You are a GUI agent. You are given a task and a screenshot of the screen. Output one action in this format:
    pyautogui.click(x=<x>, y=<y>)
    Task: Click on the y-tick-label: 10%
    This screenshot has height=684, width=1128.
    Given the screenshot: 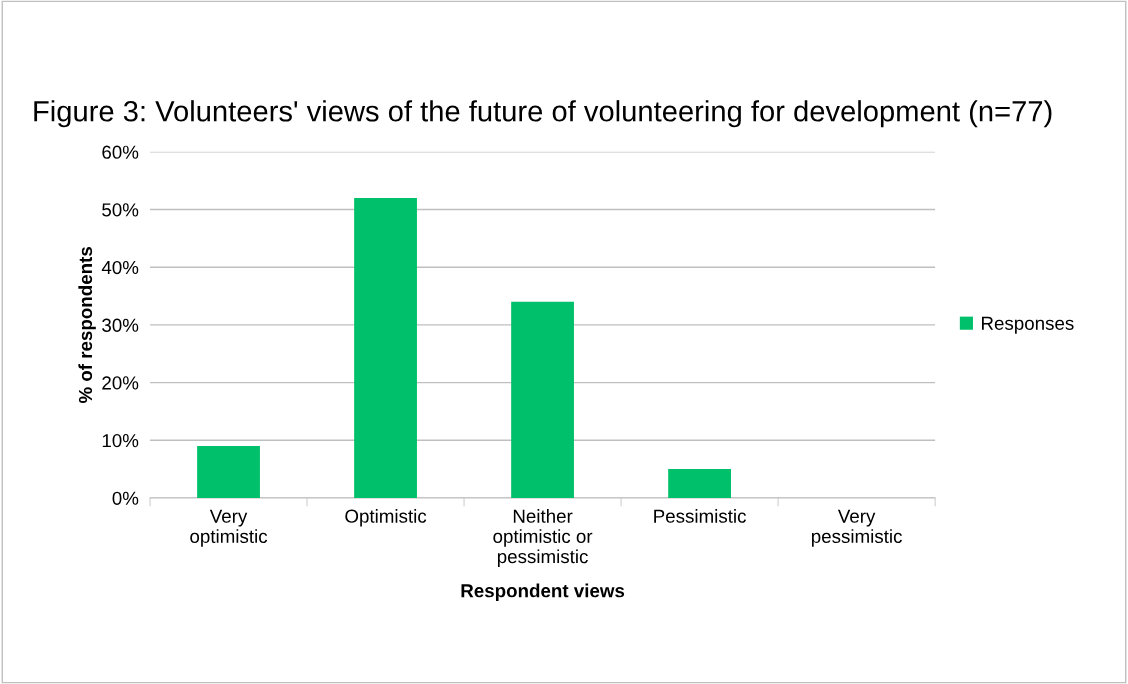 What is the action you would take?
    pyautogui.click(x=120, y=440)
    